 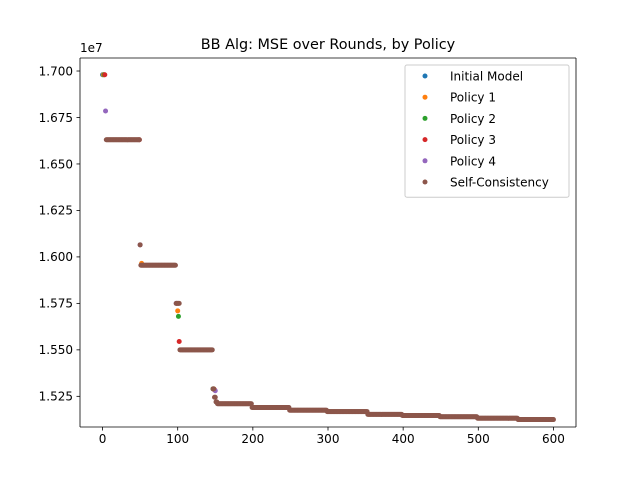 I want to click on legend-label: Policy 3, so click(x=473, y=140).